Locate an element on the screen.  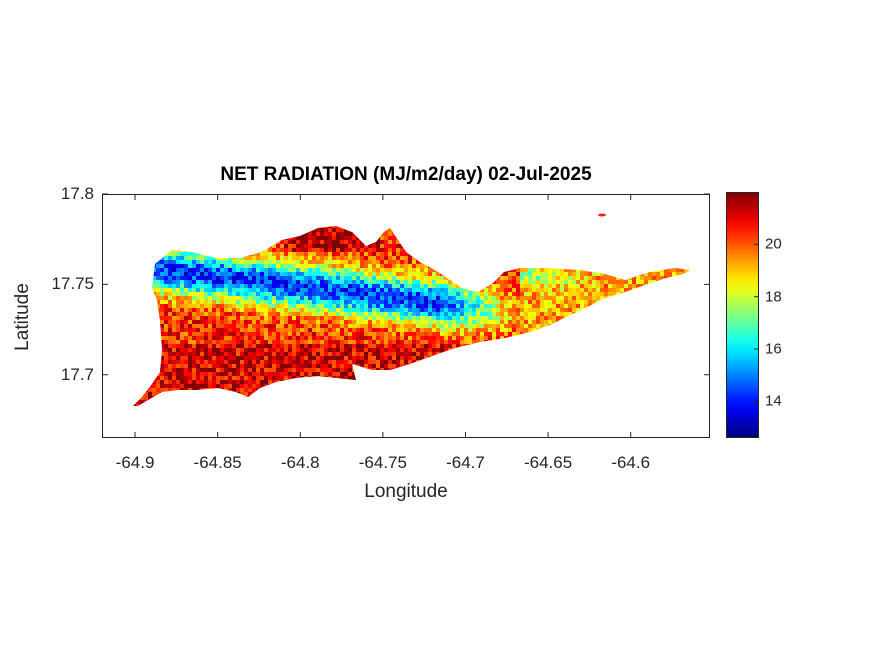
x-tick-label: -64.75 is located at coordinates (382, 462).